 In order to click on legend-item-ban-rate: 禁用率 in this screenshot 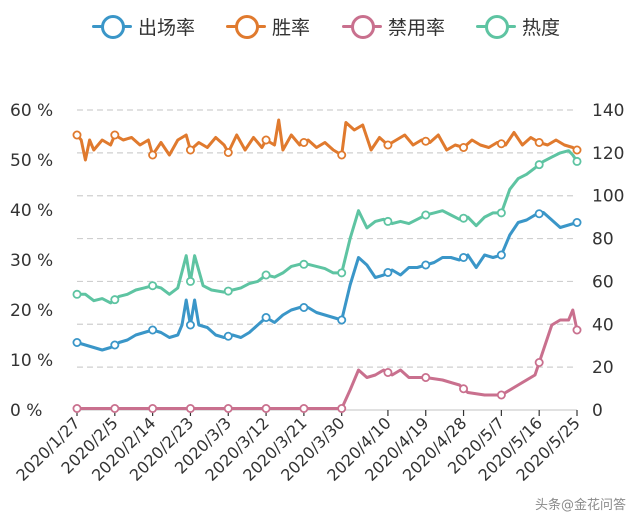, I will do `click(393, 26)`.